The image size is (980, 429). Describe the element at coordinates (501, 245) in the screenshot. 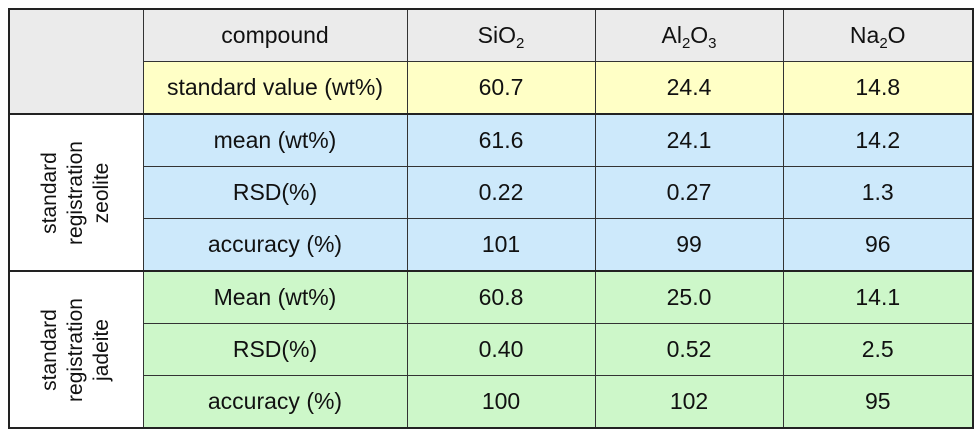

I see `table-cell: 101` at that location.